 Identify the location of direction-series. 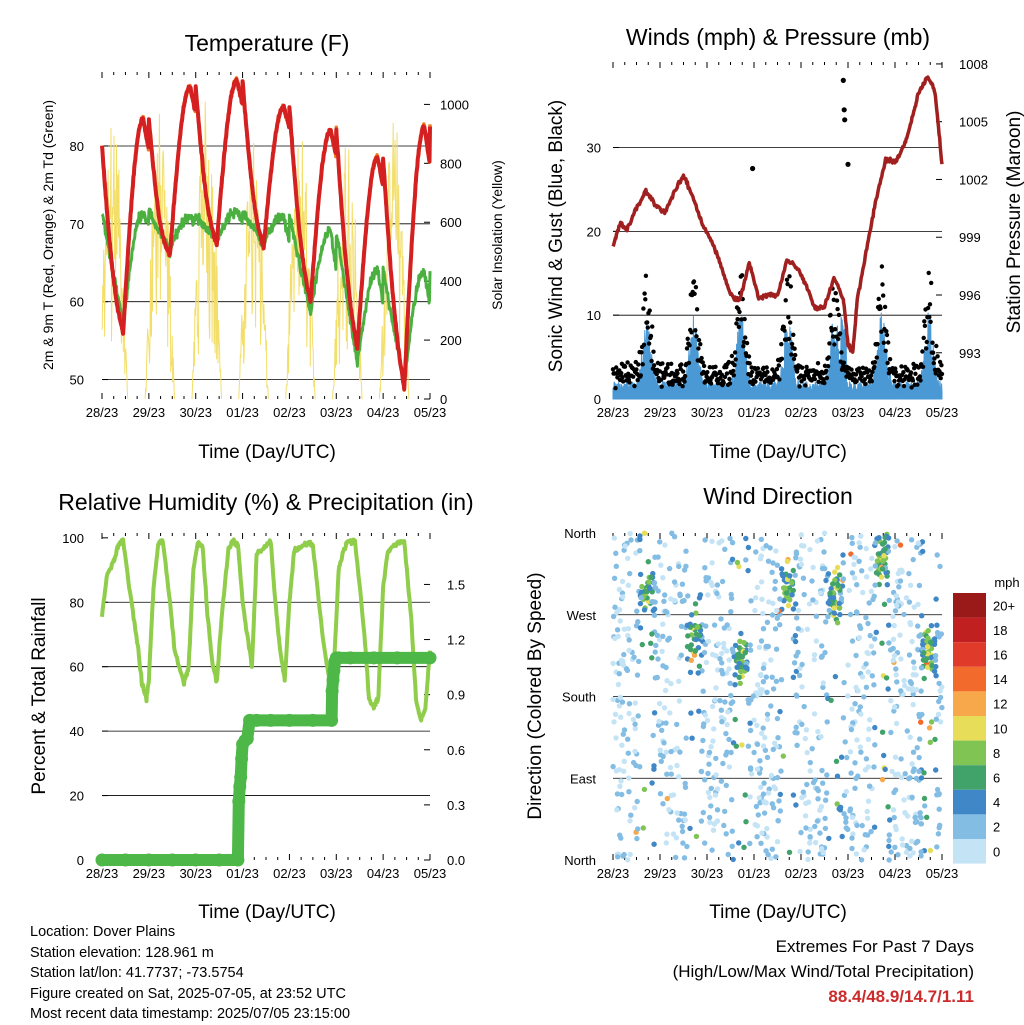
(777, 696).